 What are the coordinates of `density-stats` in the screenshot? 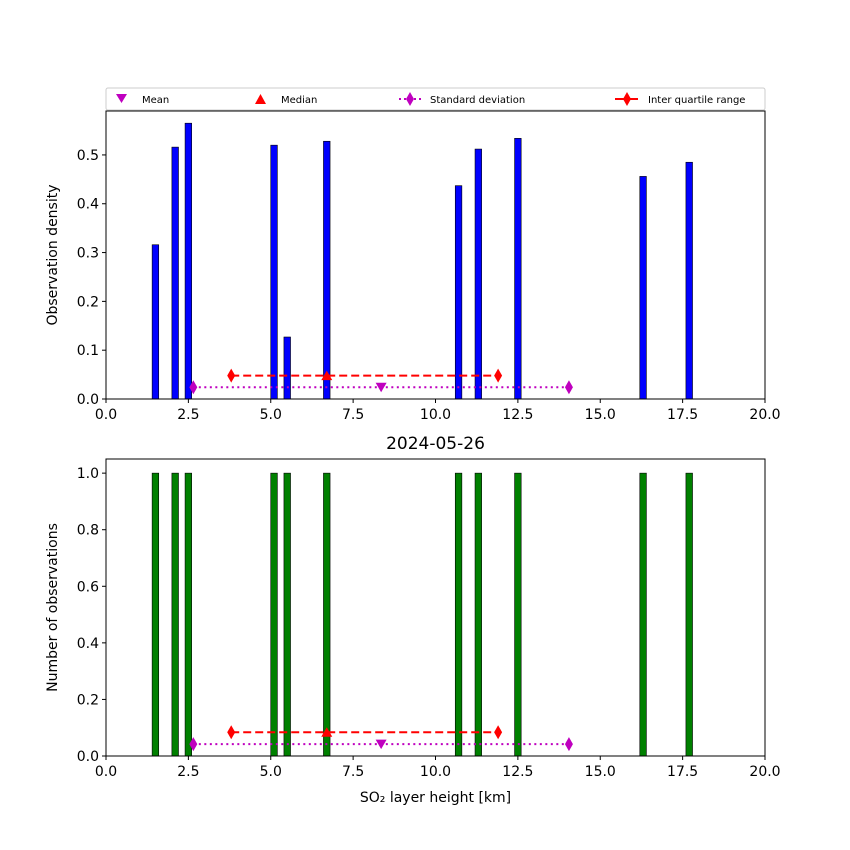 It's located at (381, 381).